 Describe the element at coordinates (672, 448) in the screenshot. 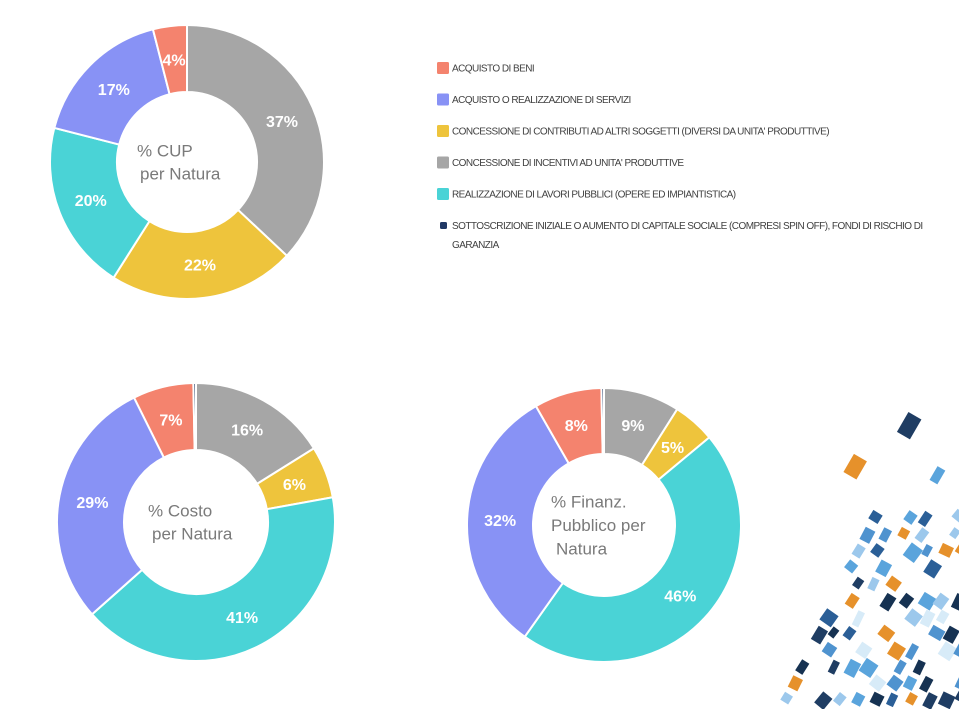

I see `slice-label-contributi: 5%` at that location.